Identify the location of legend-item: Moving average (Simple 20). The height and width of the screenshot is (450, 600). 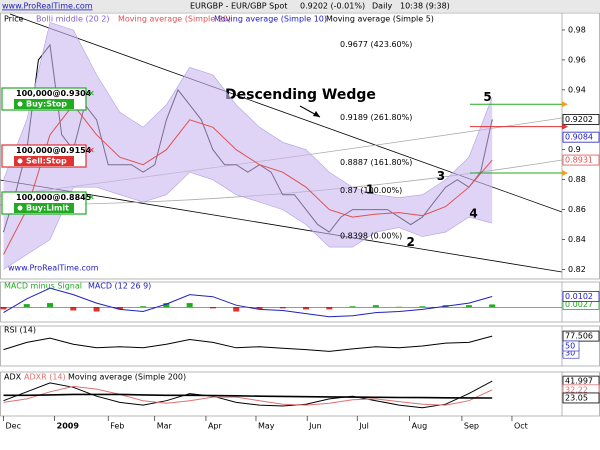
(174, 19).